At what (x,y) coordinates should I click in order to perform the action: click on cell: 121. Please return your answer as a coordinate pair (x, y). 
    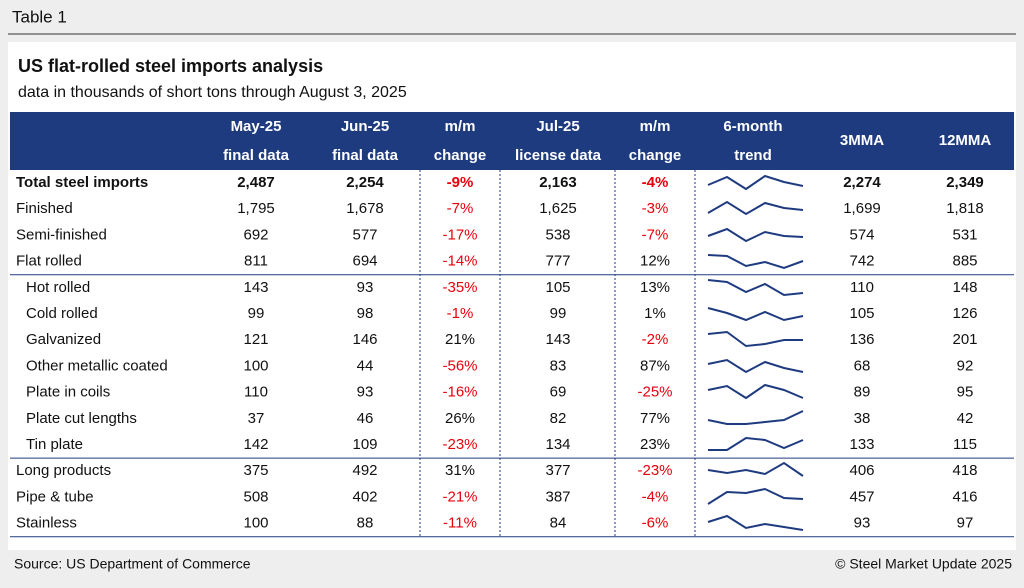
    Looking at the image, I should click on (255, 339).